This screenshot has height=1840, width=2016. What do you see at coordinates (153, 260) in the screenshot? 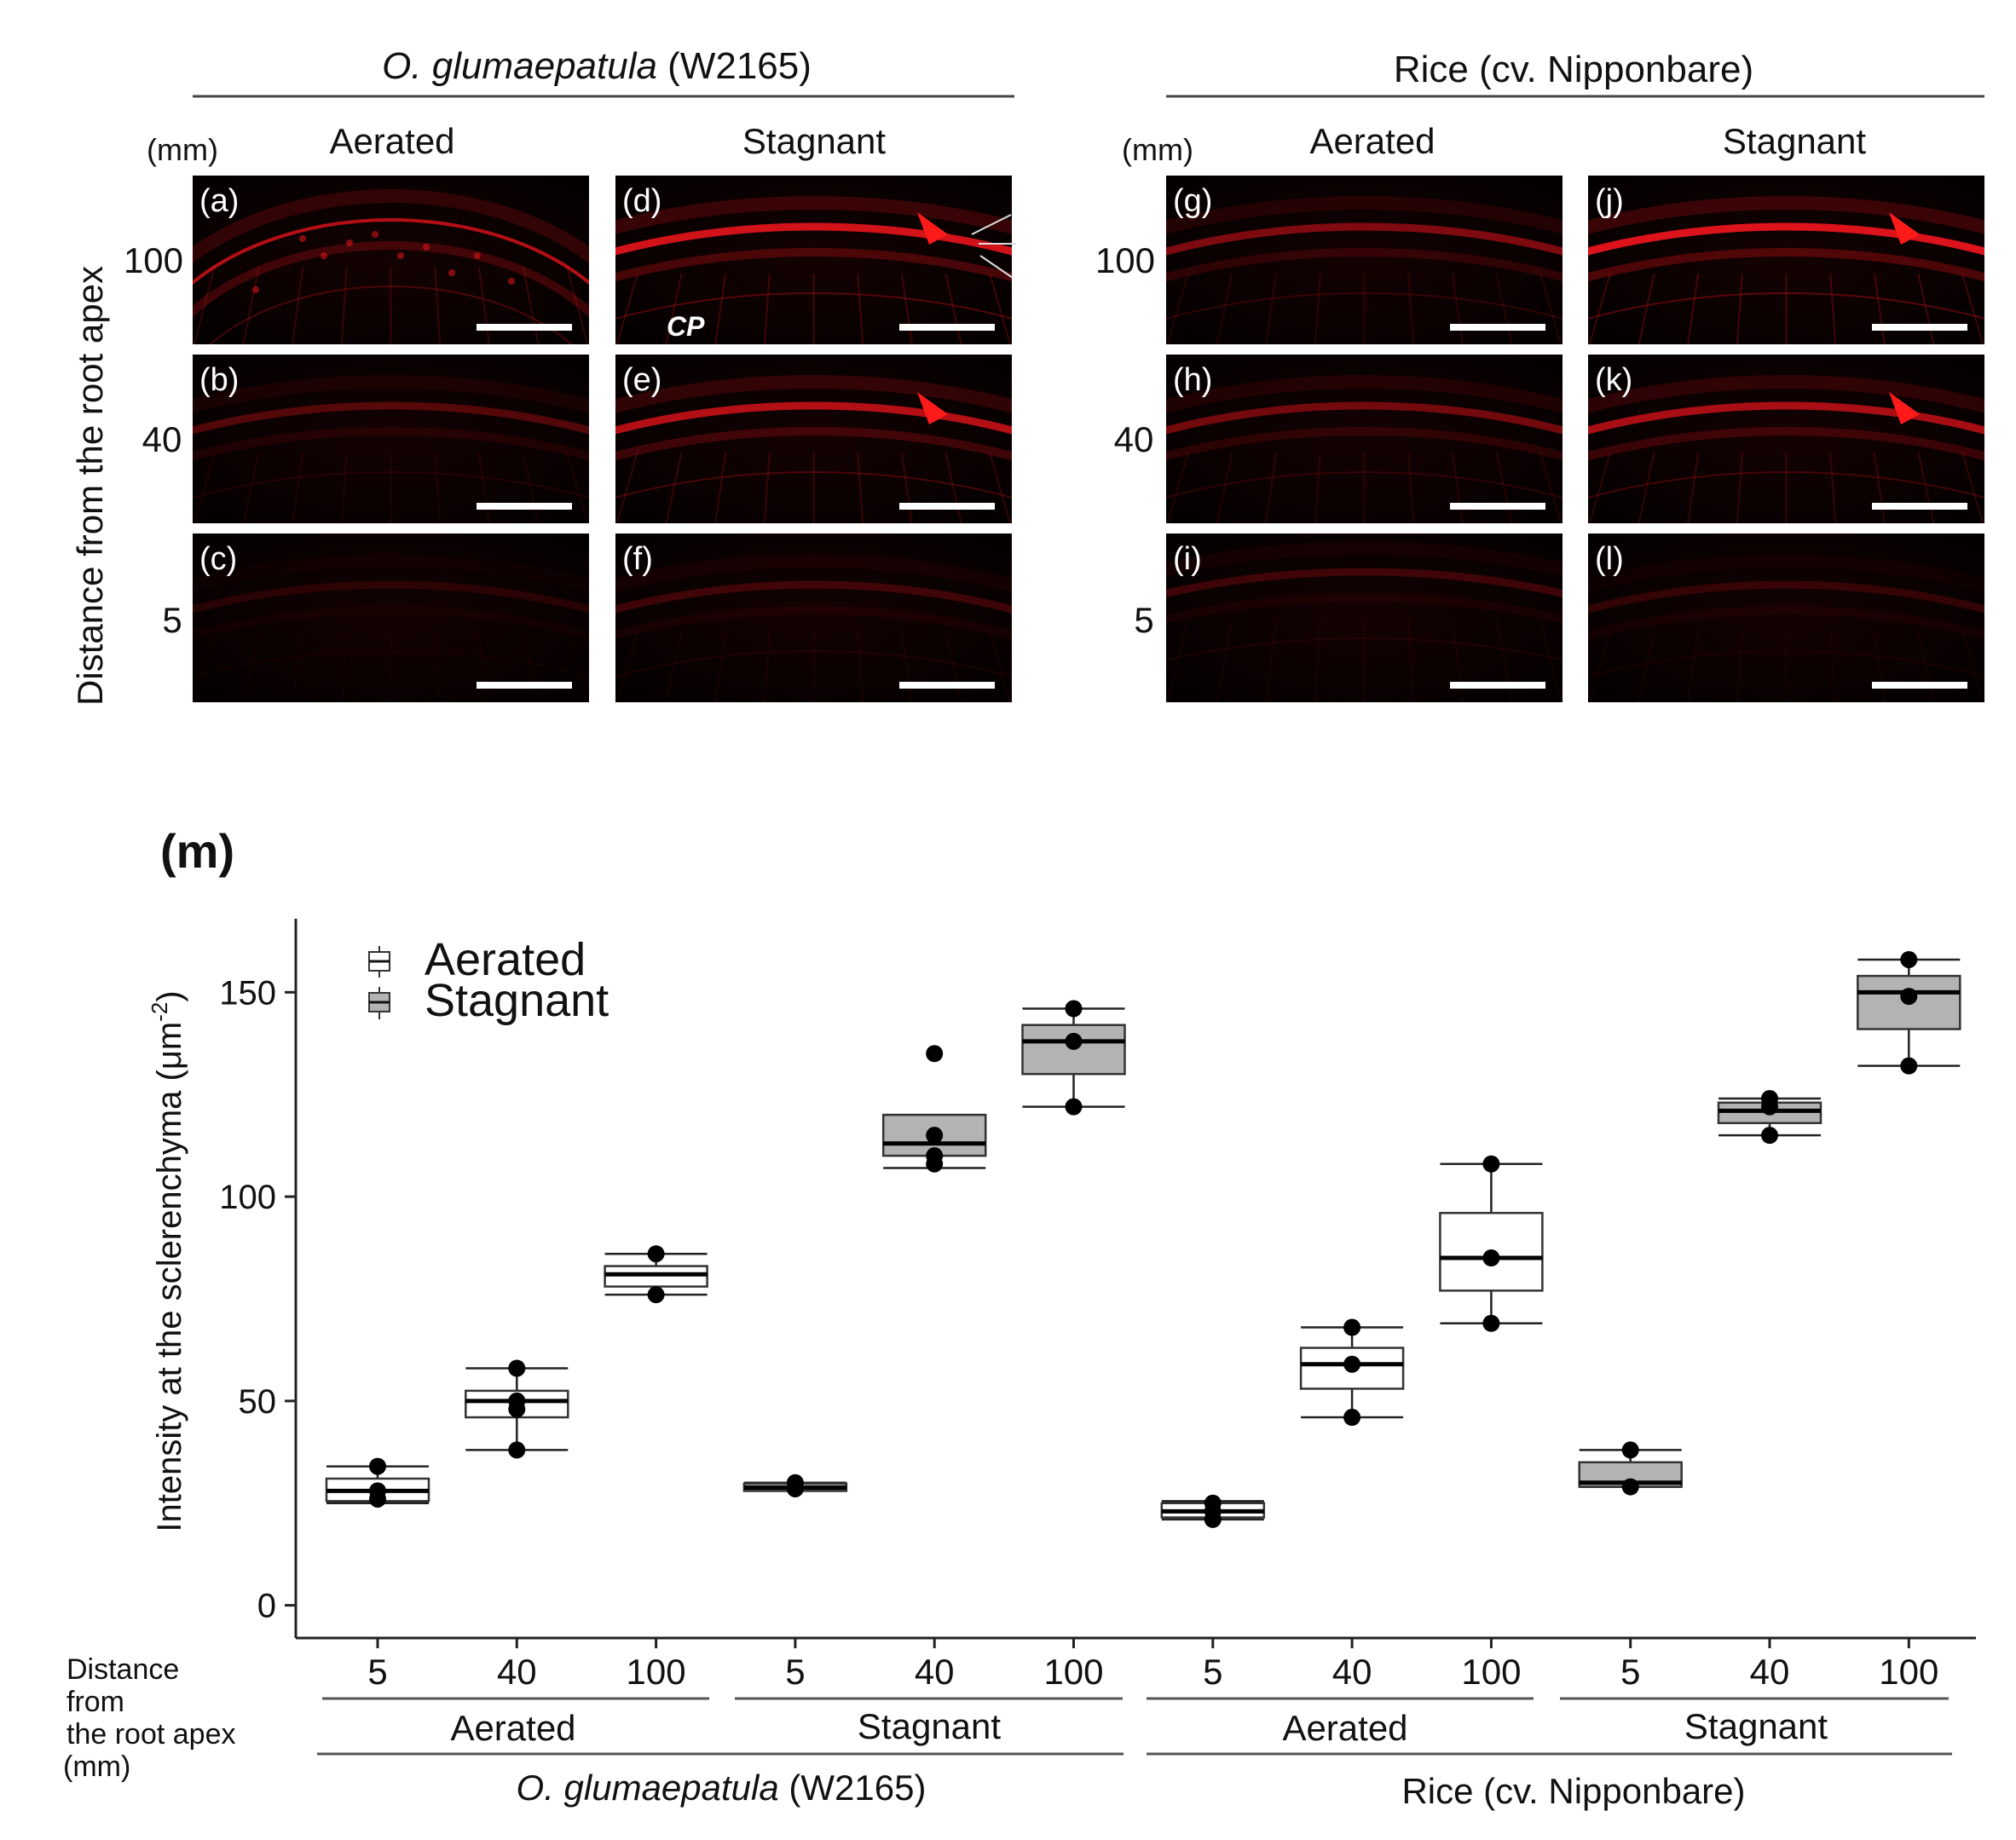
I see `row-label: 100` at bounding box center [153, 260].